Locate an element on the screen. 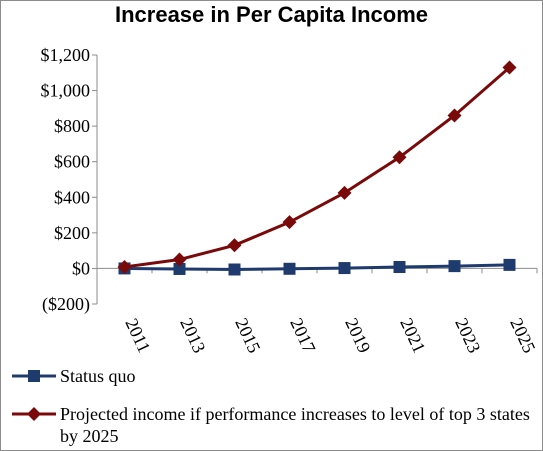 The height and width of the screenshot is (451, 543). y-tick-label: $600 is located at coordinates (72, 162).